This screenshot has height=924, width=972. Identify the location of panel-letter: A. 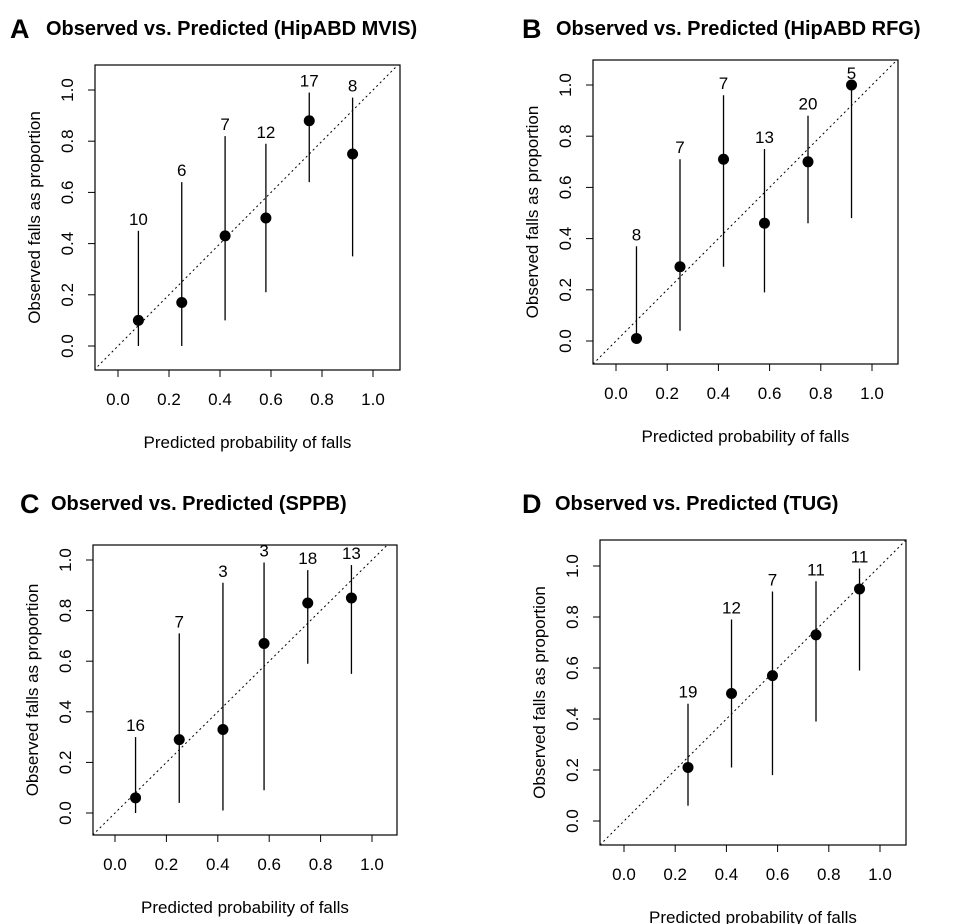
(20, 29).